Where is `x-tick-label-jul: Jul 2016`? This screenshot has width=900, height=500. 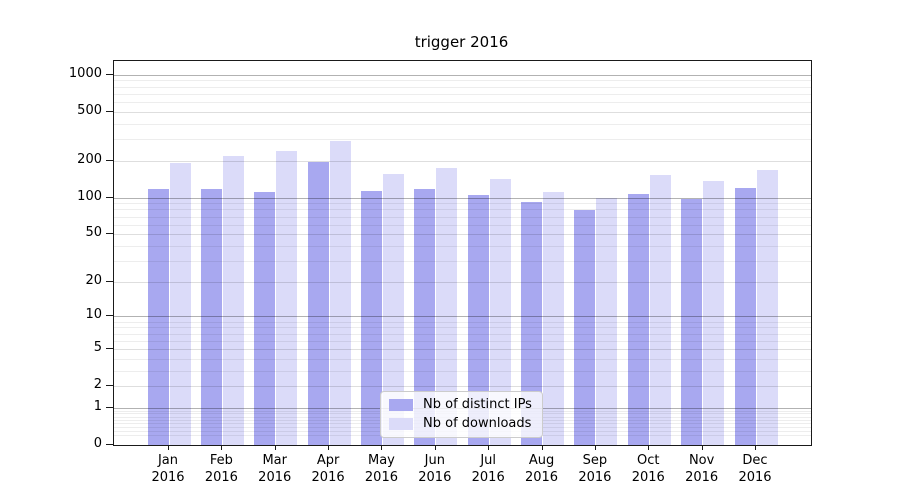 x-tick-label-jul: Jul 2016 is located at coordinates (488, 469).